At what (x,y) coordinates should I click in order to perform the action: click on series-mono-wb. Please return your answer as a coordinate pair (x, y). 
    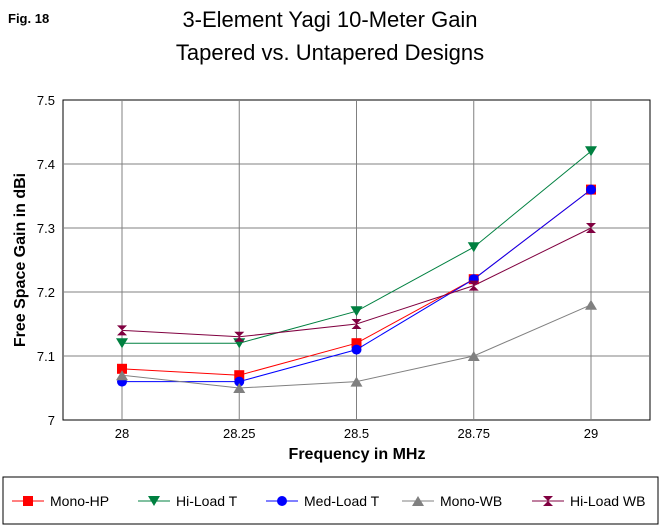
    Looking at the image, I should click on (356, 346).